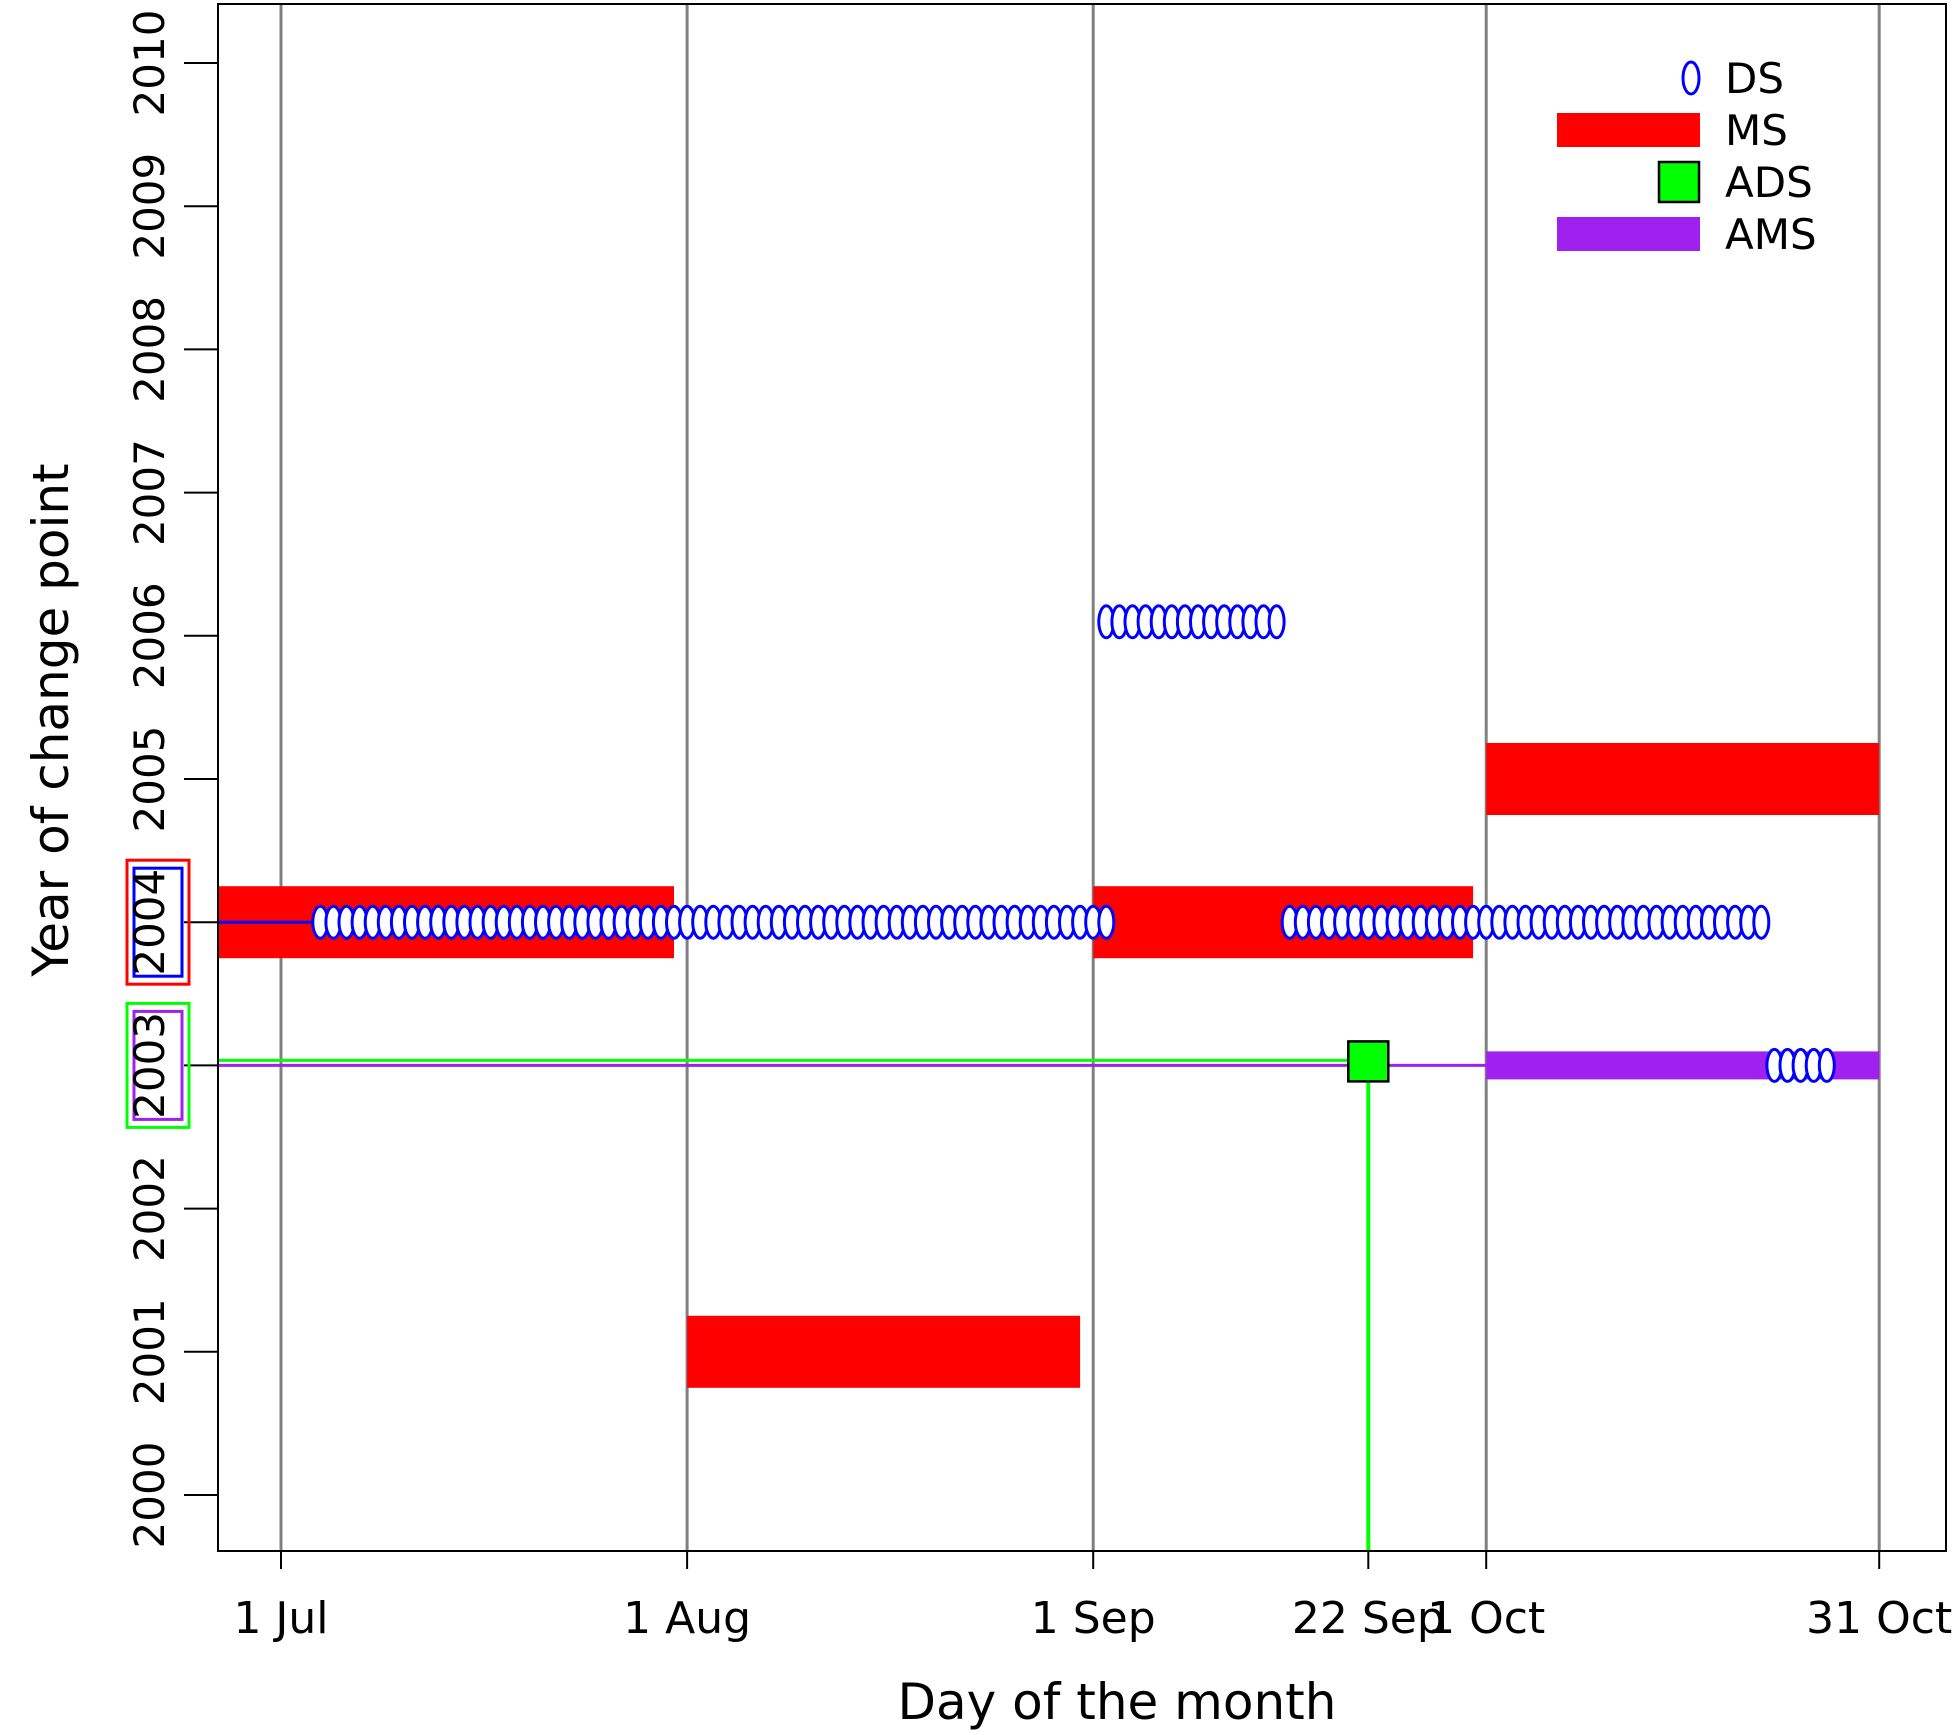 This screenshot has width=1958, height=1735. What do you see at coordinates (149, 63) in the screenshot?
I see `y-tick-label: 2010` at bounding box center [149, 63].